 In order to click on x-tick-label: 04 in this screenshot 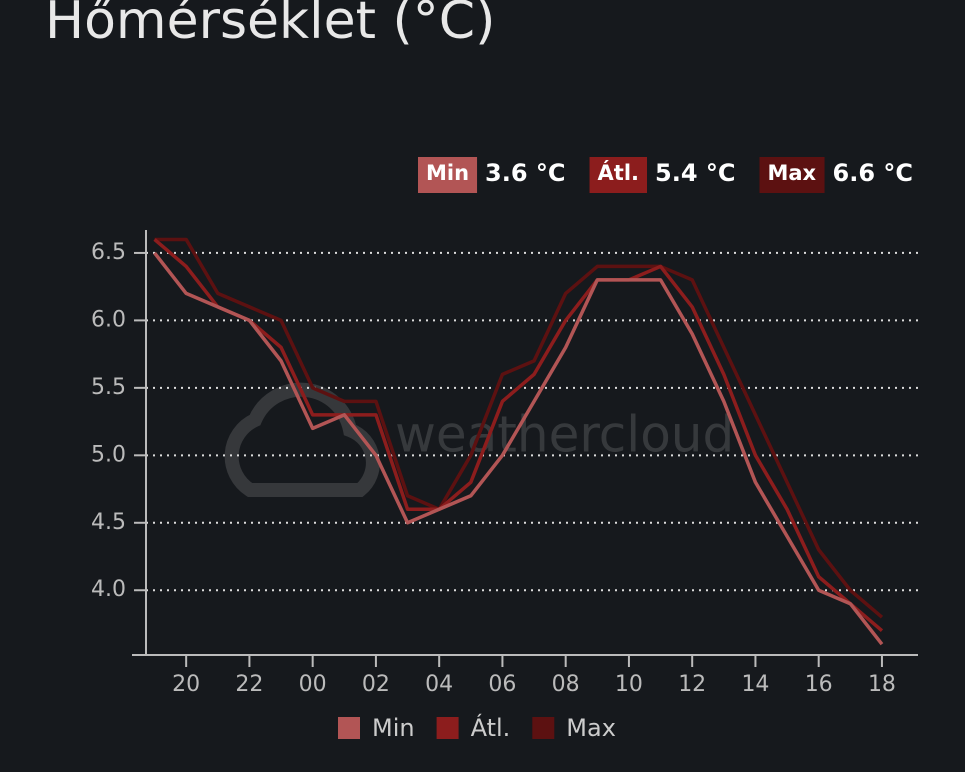, I will do `click(439, 684)`.